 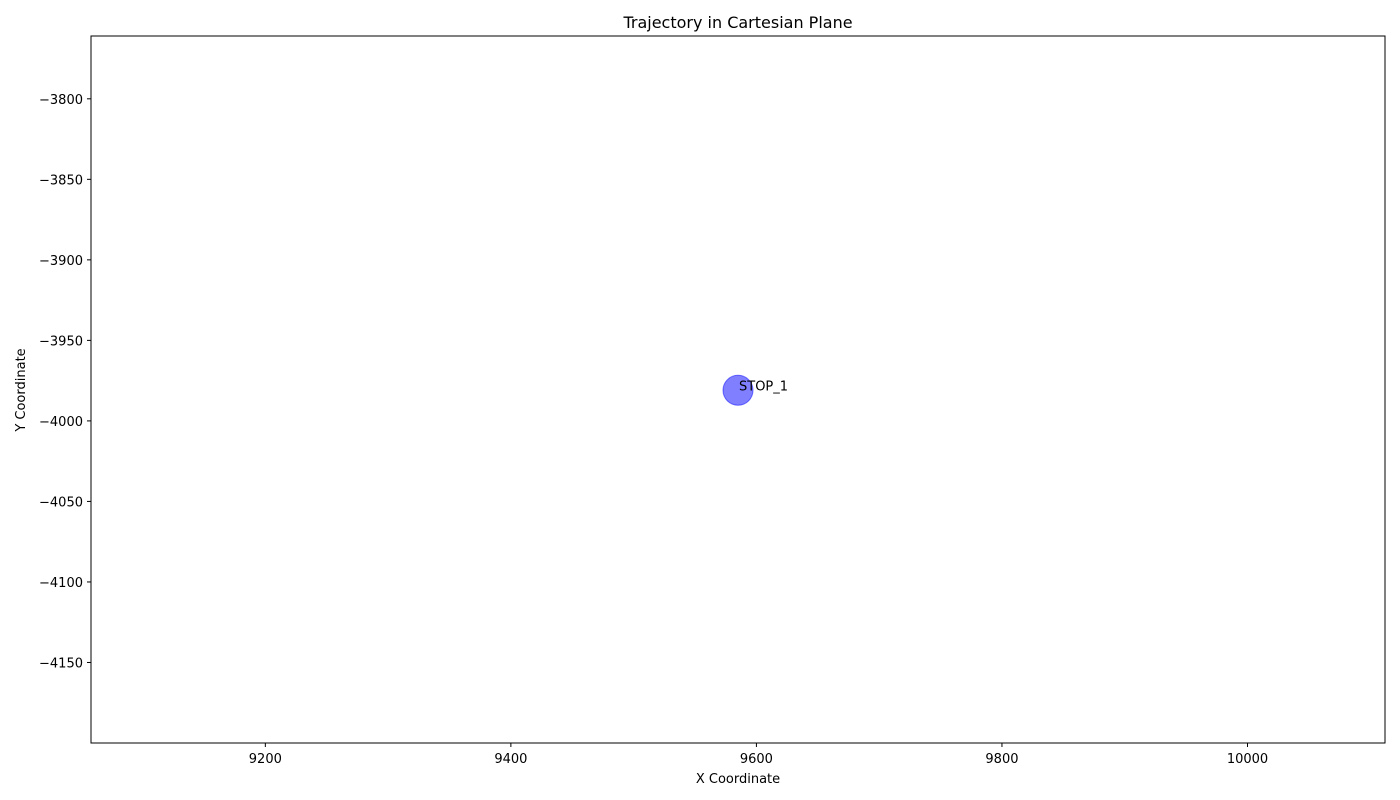 What do you see at coordinates (756, 759) in the screenshot?
I see `x-tick-label: 9600` at bounding box center [756, 759].